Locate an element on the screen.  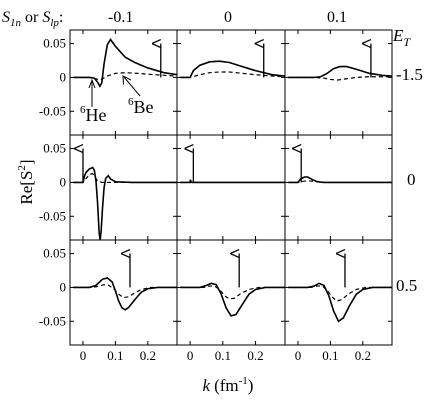
panel-top-center is located at coordinates (231, 82).